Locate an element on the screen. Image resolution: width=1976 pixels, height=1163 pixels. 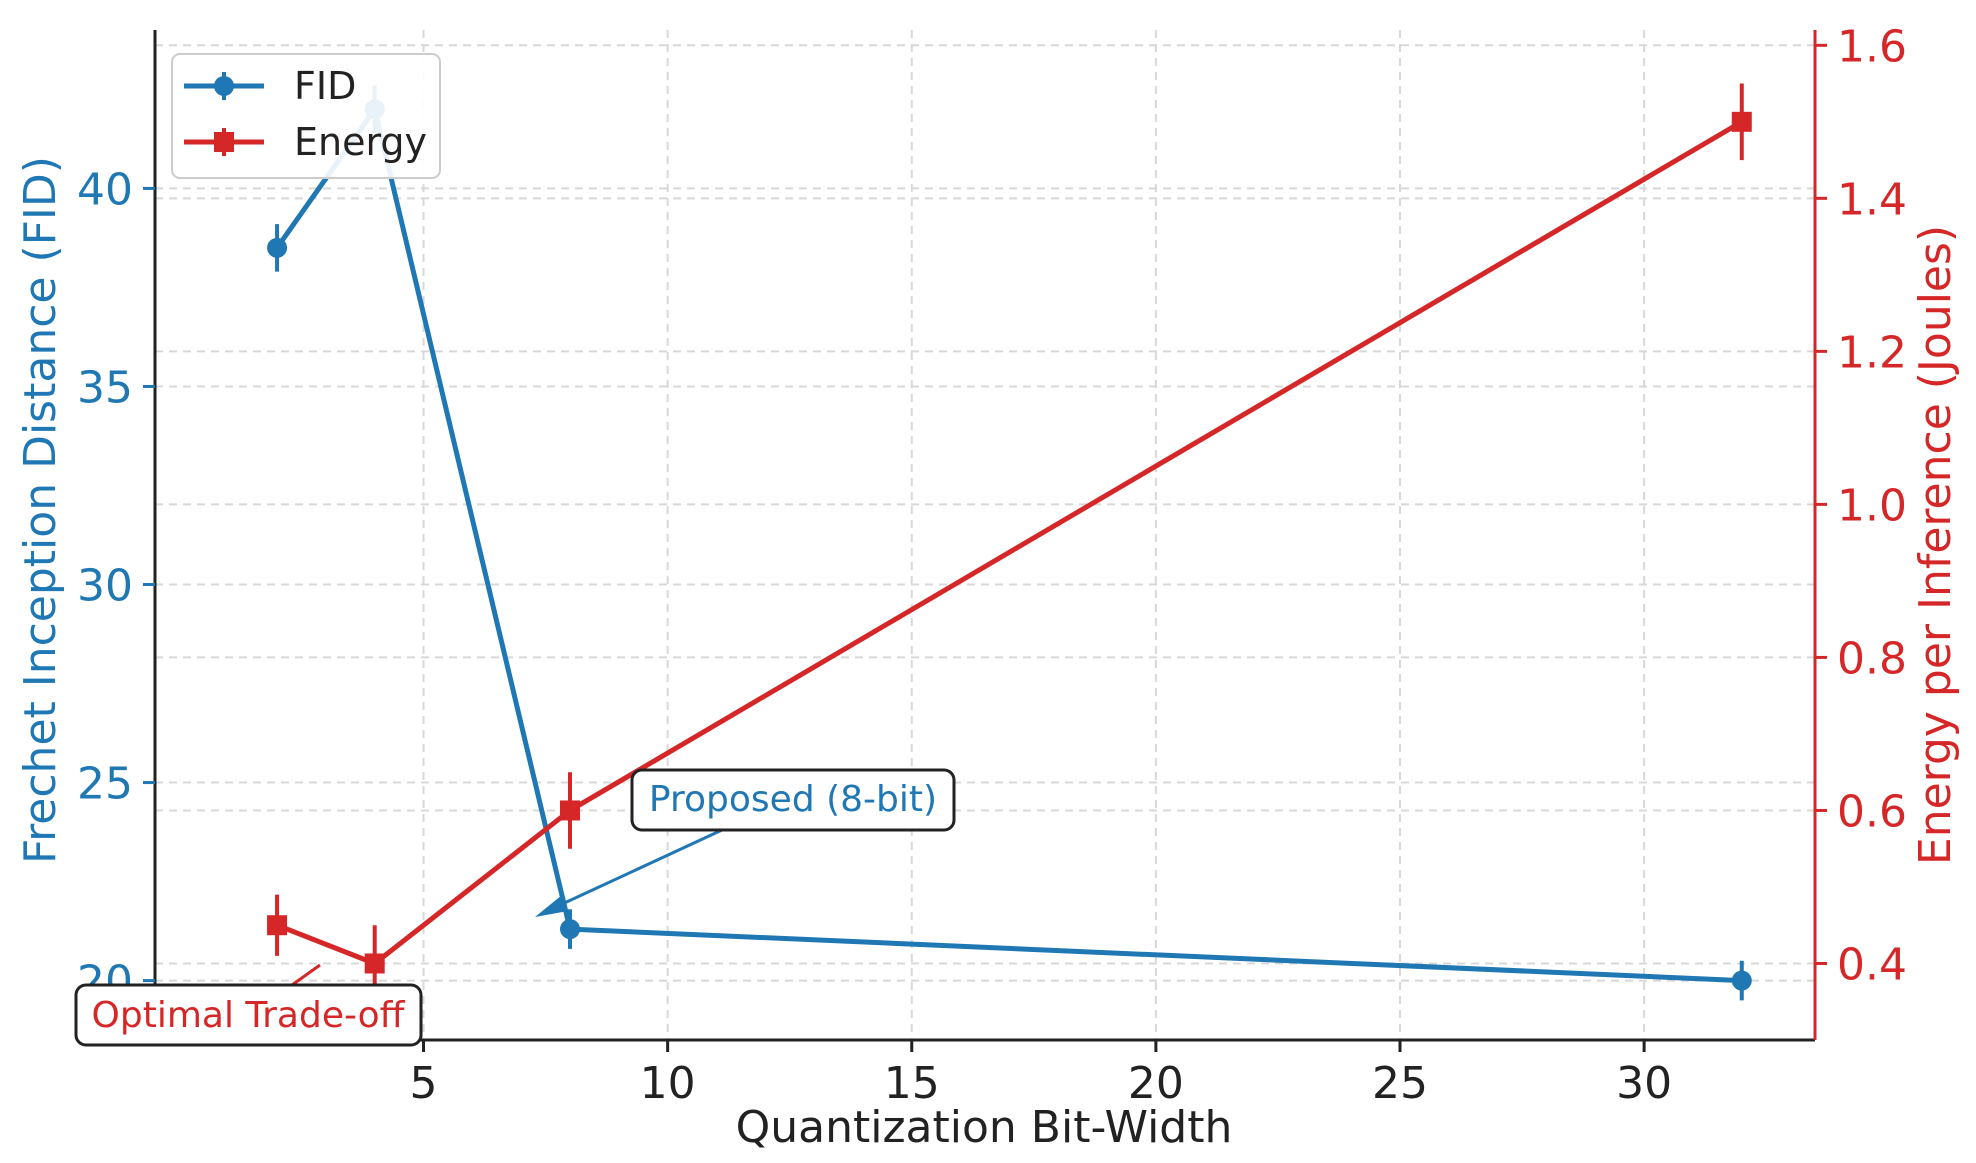
legend-item-energy: Energy is located at coordinates (305, 142).